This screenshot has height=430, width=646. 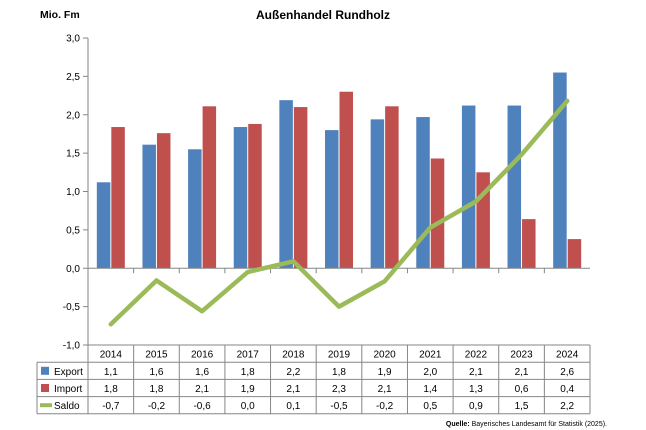 I want to click on y-axis-ticks: -1,0 -0,5 0,0 0,5 1,0 1,5 2,0 2,5 3,0, so click(x=75, y=193).